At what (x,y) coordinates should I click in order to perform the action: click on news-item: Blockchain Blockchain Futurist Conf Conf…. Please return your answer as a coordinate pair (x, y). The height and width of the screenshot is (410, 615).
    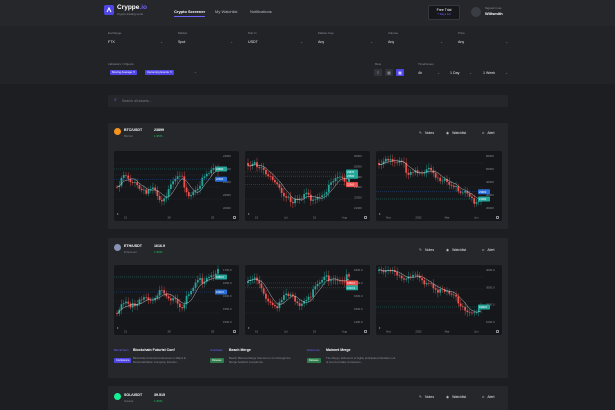
    Looking at the image, I should click on (160, 360).